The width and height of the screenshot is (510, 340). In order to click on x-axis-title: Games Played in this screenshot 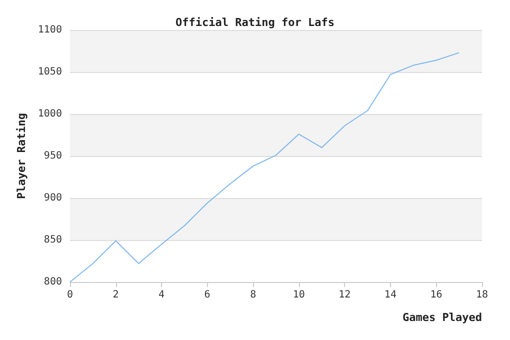, I will do `click(442, 317)`.